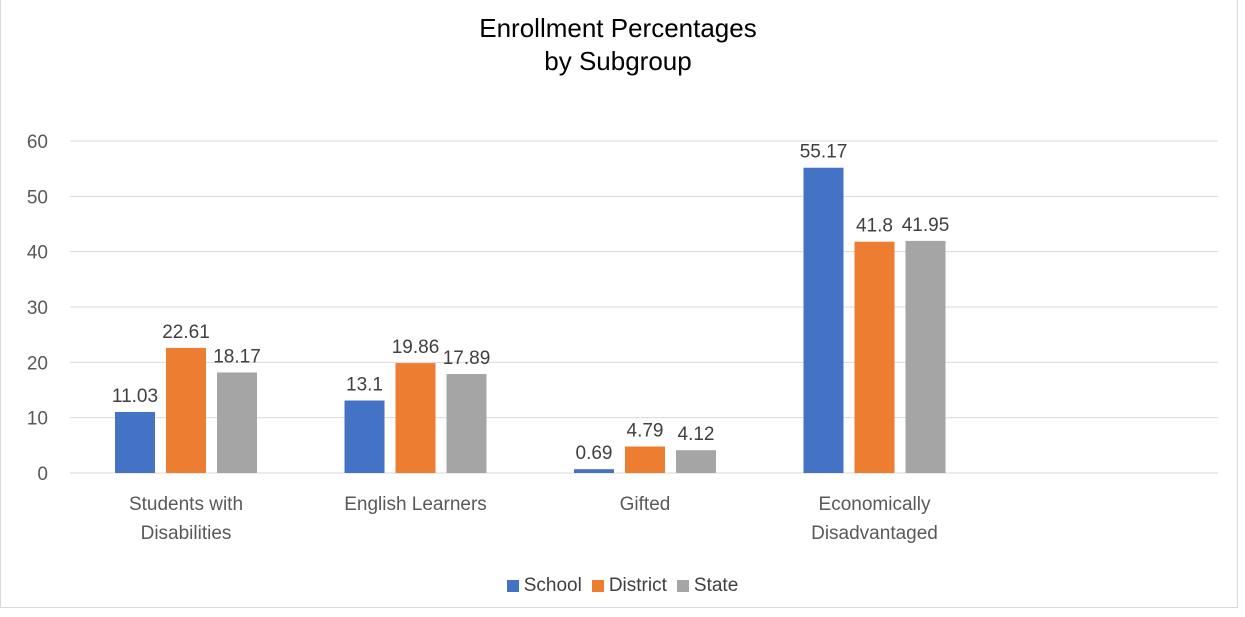 This screenshot has width=1245, height=617. I want to click on data-label-state-3: 41.95, so click(926, 225).